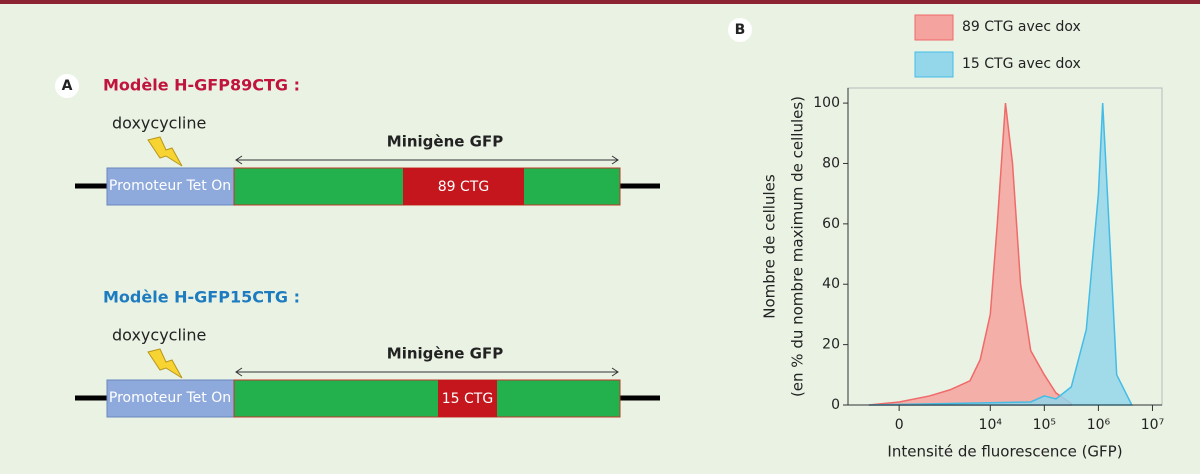 This screenshot has width=1200, height=474. I want to click on legend-label: 89 CTG avec dox, so click(1021, 27).